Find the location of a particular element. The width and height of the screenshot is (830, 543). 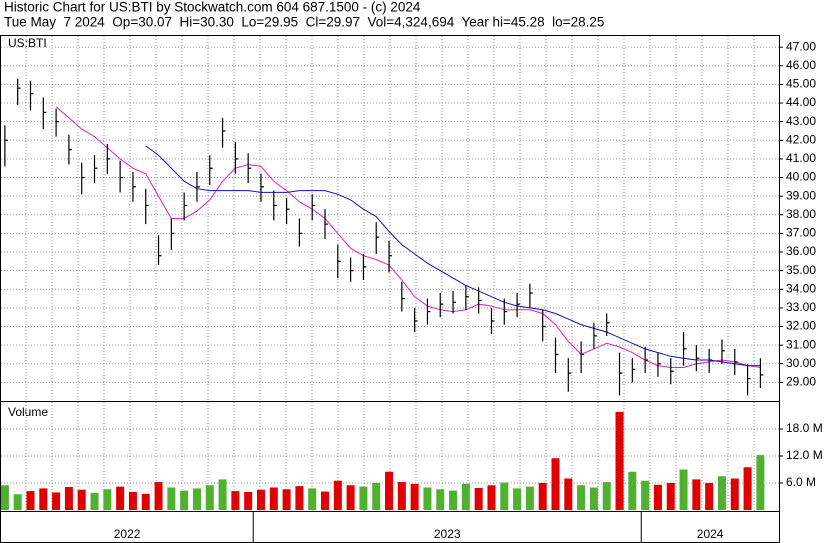

y-tick-label: 29.00 is located at coordinates (801, 382).